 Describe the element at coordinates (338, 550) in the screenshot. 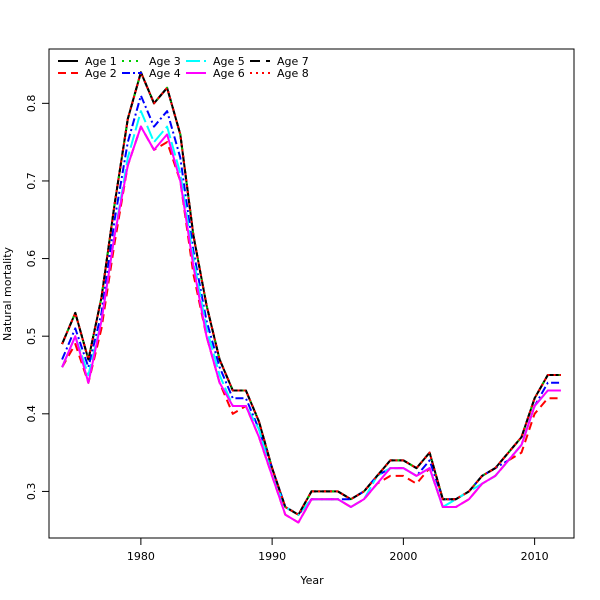

I see `x-axis: 1980 1990 2000 2010` at that location.